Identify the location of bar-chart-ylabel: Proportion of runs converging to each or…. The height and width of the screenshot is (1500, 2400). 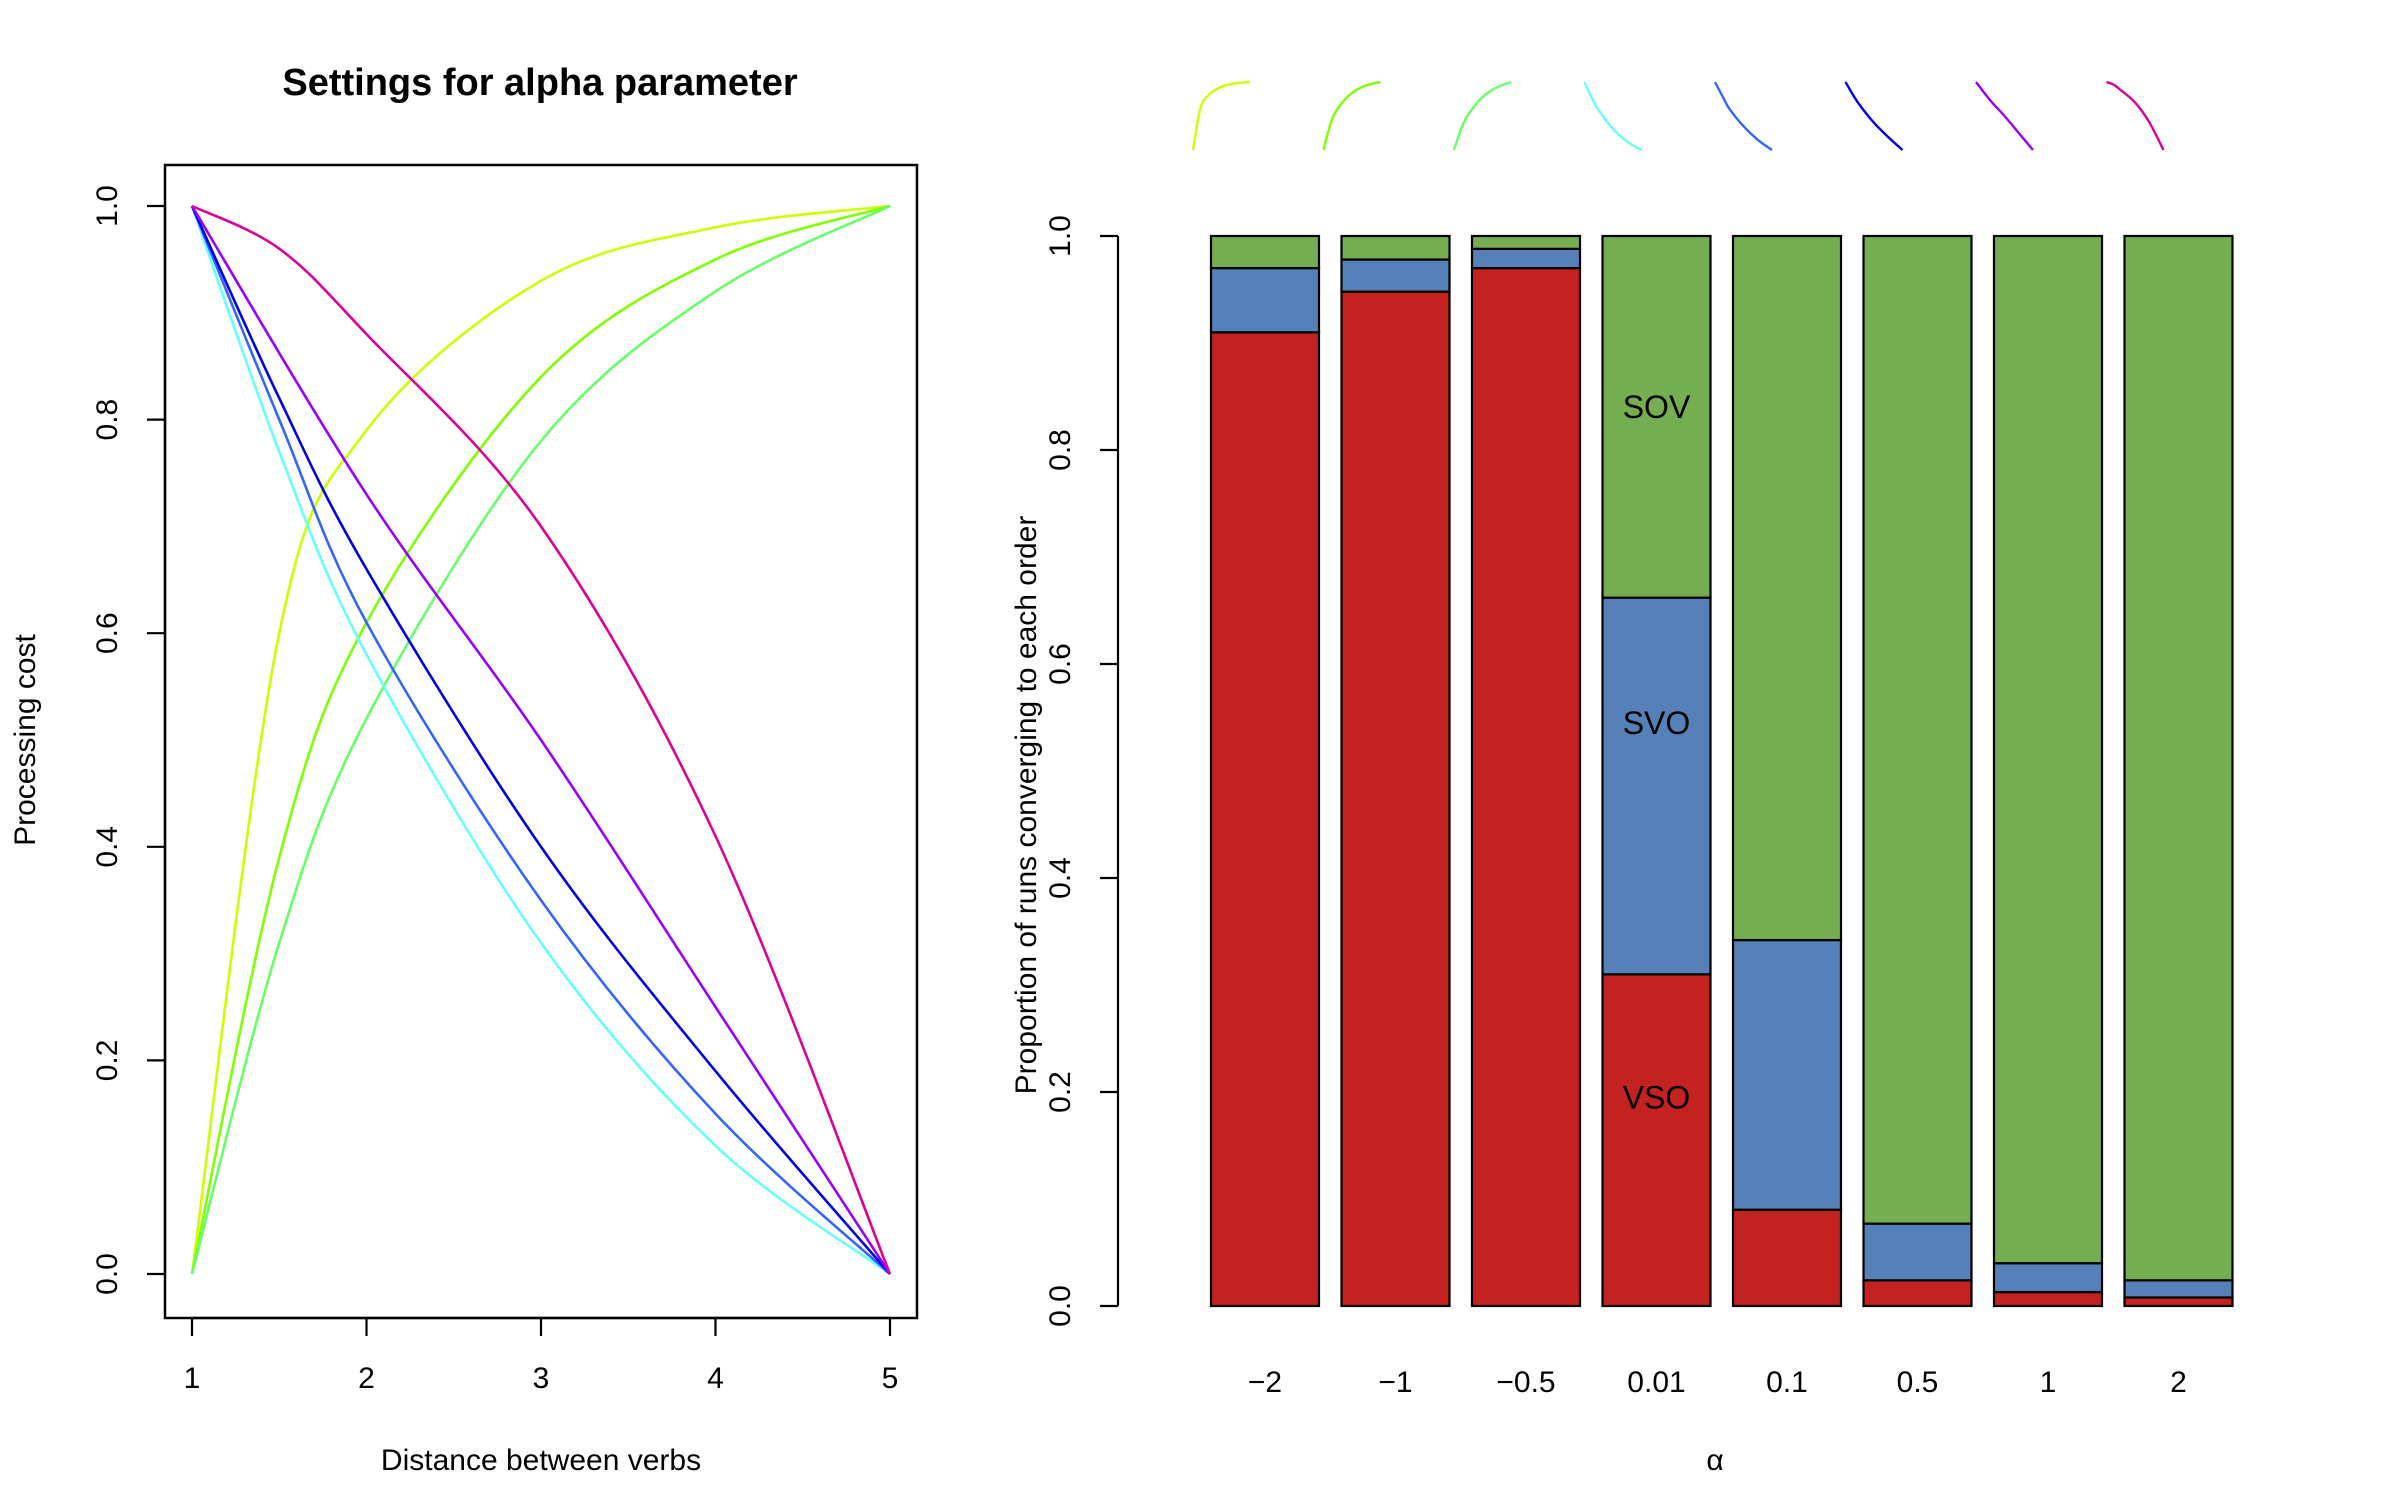
(1026, 805).